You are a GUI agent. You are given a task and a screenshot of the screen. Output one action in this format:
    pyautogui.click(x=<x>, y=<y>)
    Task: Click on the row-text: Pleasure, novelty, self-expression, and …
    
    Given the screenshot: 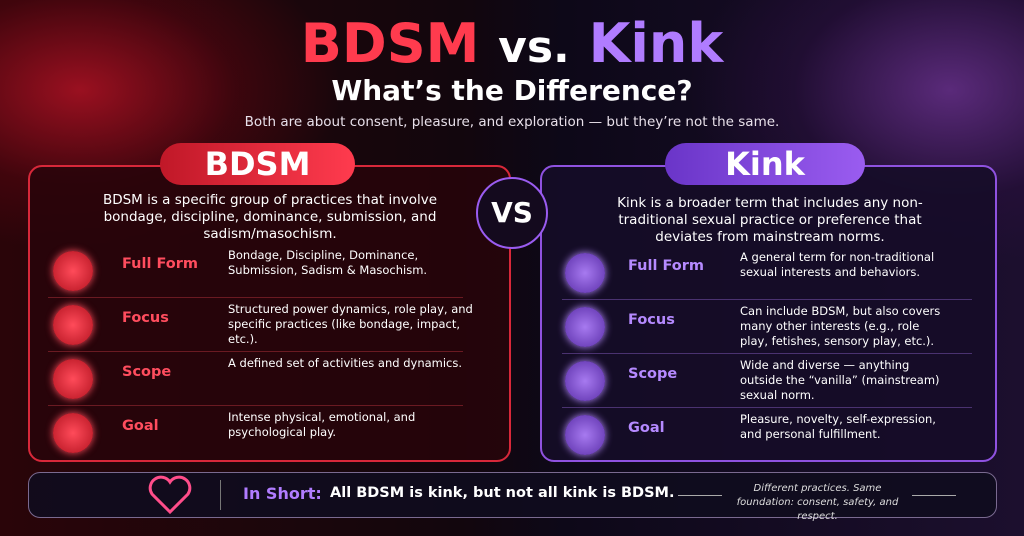 What is the action you would take?
    pyautogui.click(x=838, y=426)
    